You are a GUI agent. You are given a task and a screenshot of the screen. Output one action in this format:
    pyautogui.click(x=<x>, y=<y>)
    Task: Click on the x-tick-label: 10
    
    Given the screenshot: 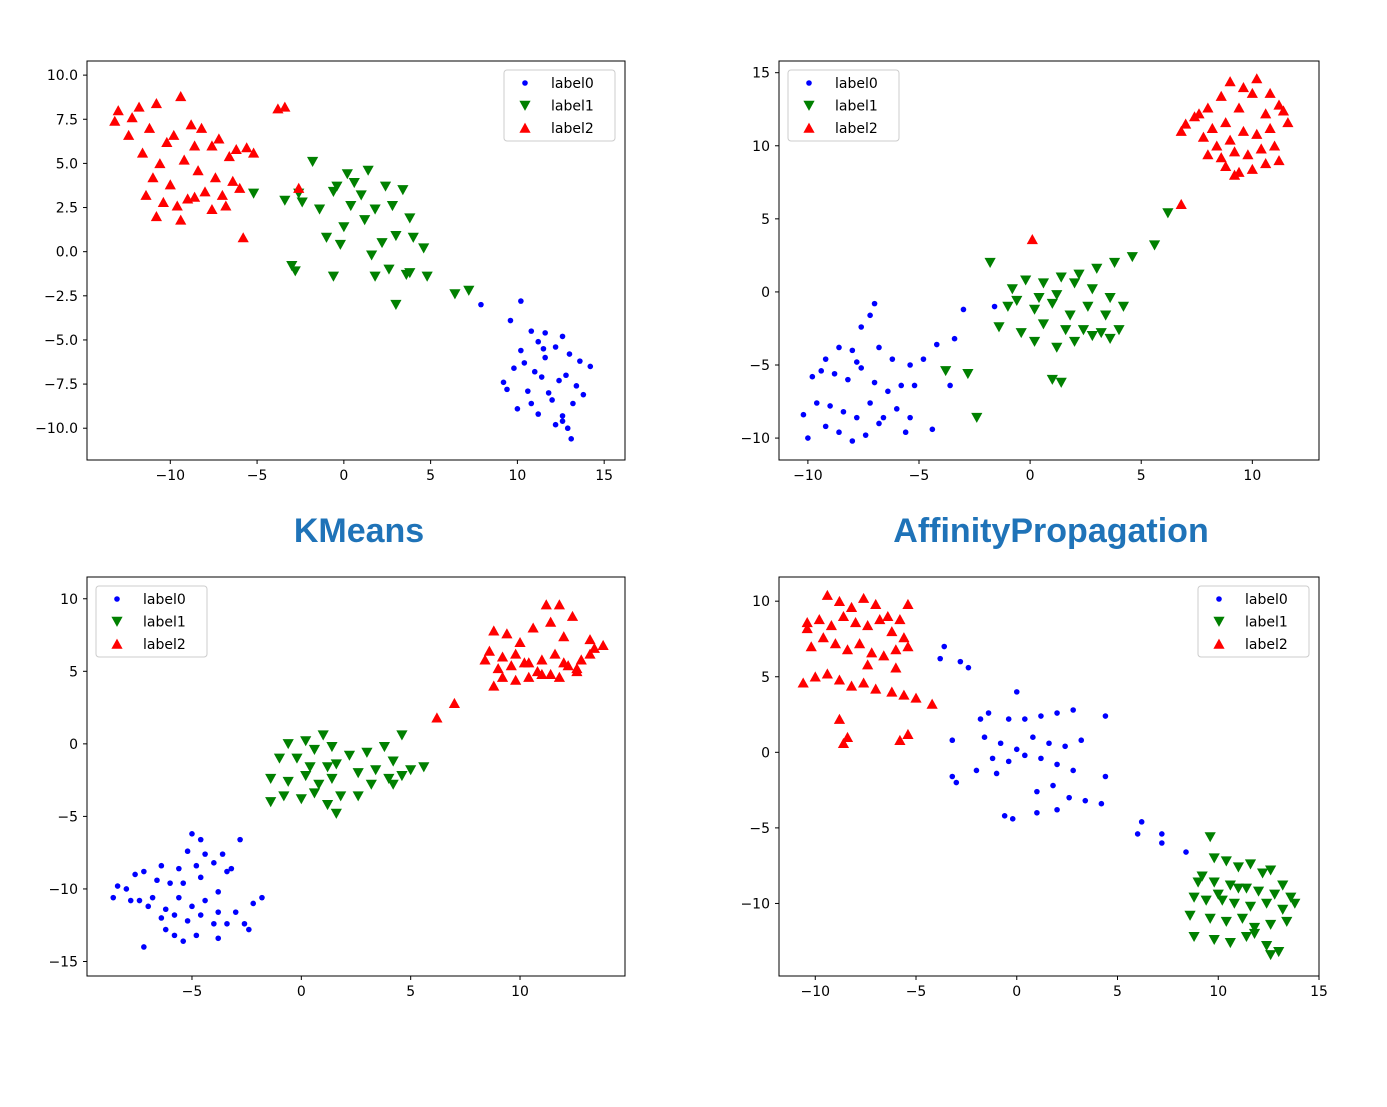 What is the action you would take?
    pyautogui.click(x=520, y=992)
    